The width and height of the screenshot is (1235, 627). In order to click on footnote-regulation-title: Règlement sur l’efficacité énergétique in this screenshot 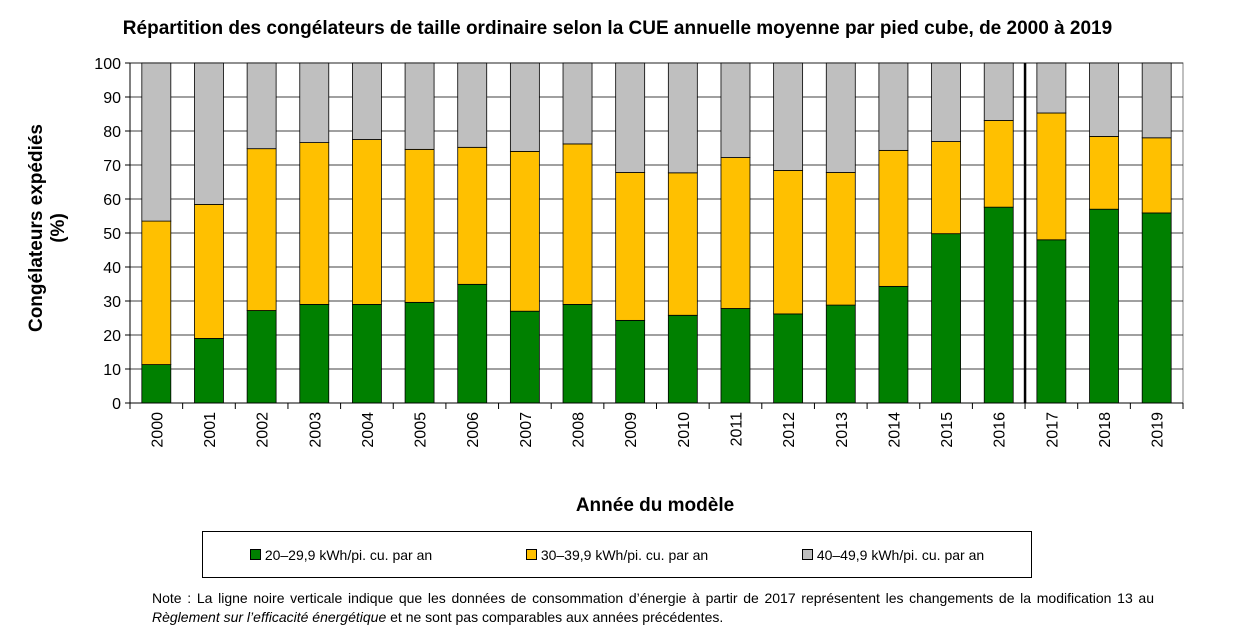, I will do `click(269, 617)`.